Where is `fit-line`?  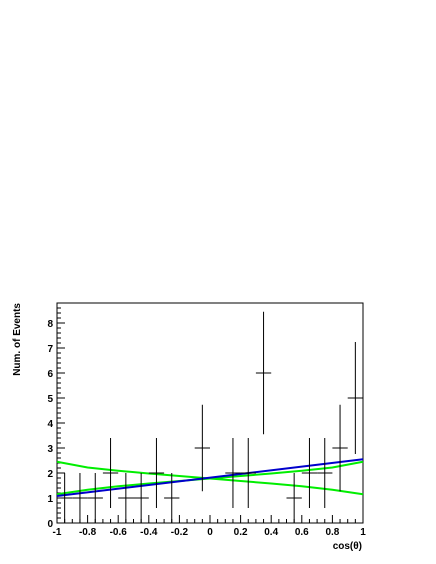 fit-line is located at coordinates (210, 477).